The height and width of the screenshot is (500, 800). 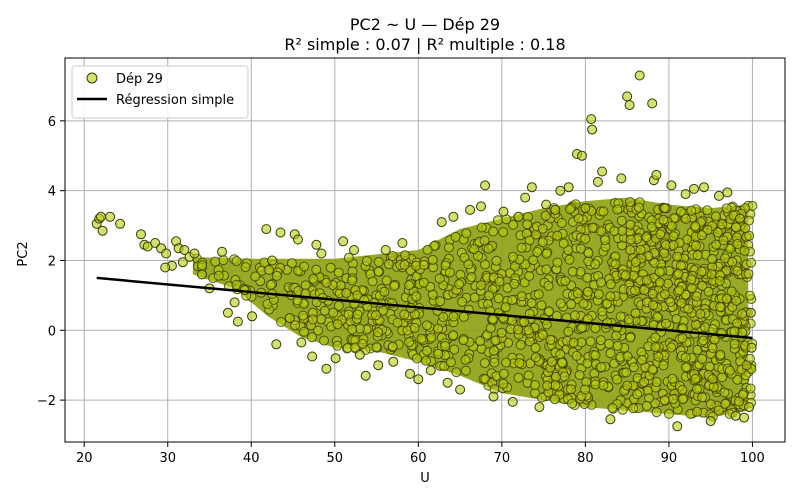 What do you see at coordinates (425, 478) in the screenshot?
I see `x-axis-label: U` at bounding box center [425, 478].